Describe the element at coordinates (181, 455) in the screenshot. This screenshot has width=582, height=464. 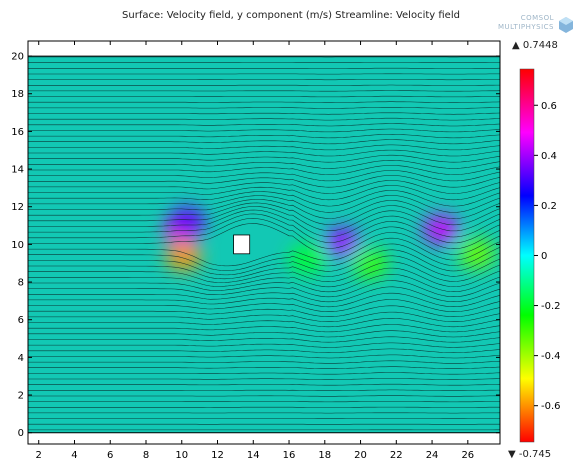
I see `x-tick-label: 10` at that location.